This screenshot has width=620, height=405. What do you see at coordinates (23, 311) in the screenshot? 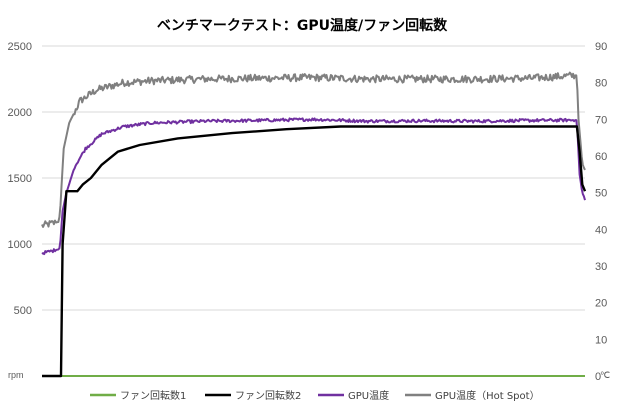
I see `left-tick-label: 500` at bounding box center [23, 311].